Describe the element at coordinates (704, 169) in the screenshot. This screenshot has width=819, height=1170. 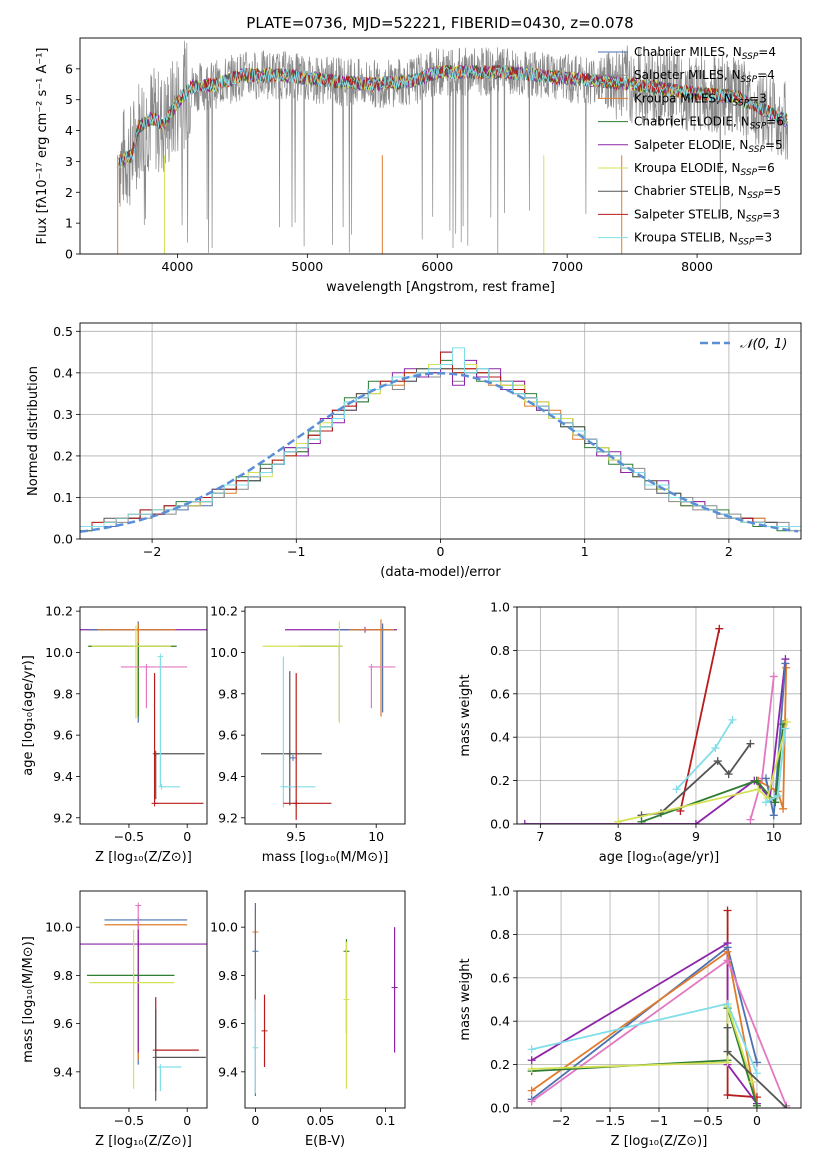
I see `legend-label: Kroupa ELODIE, NSSP=6` at that location.